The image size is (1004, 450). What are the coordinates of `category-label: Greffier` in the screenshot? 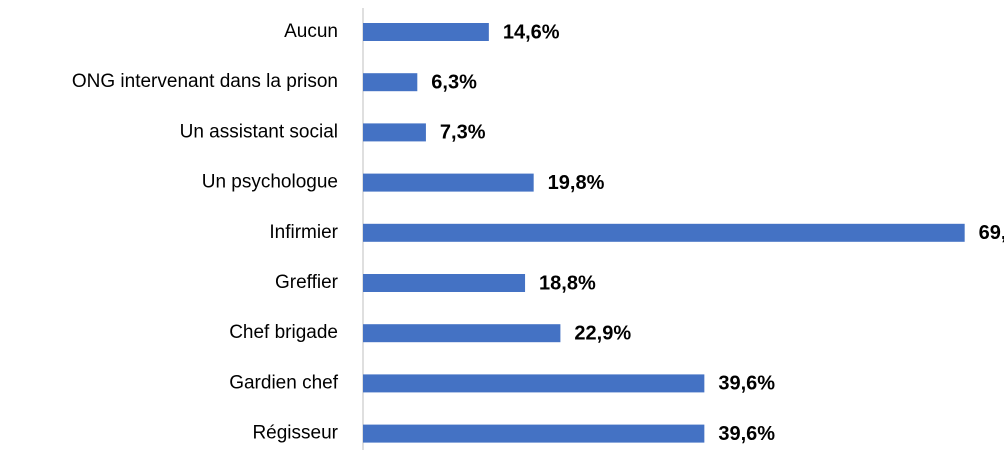 It's located at (307, 282).